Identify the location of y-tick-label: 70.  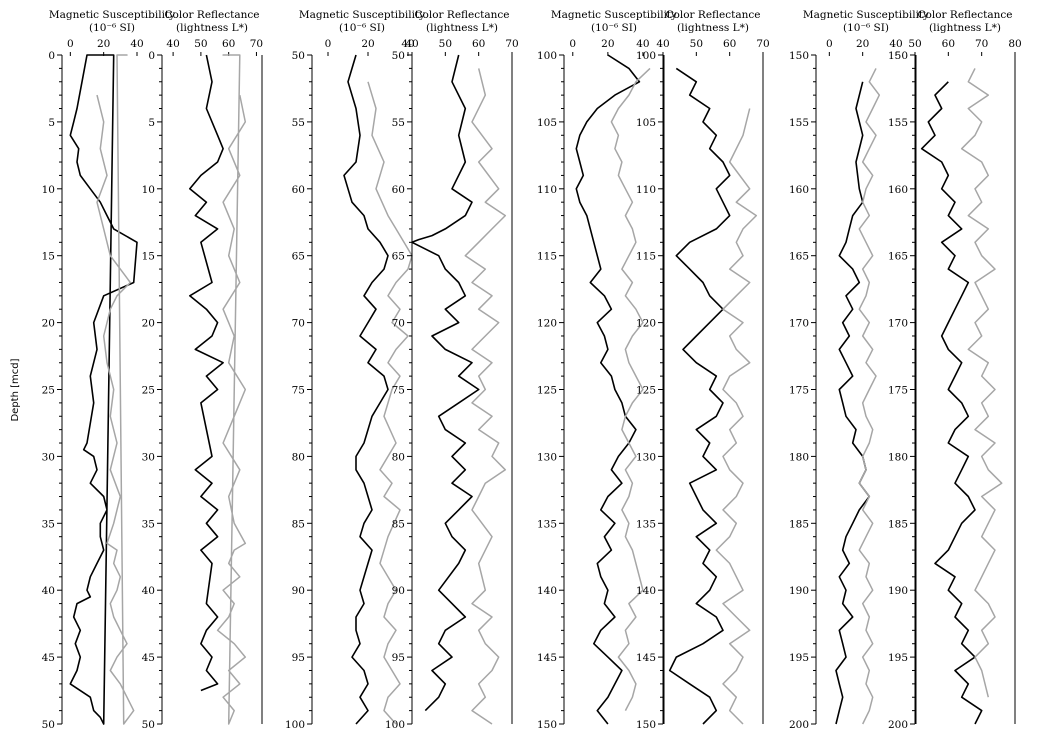
(398, 324).